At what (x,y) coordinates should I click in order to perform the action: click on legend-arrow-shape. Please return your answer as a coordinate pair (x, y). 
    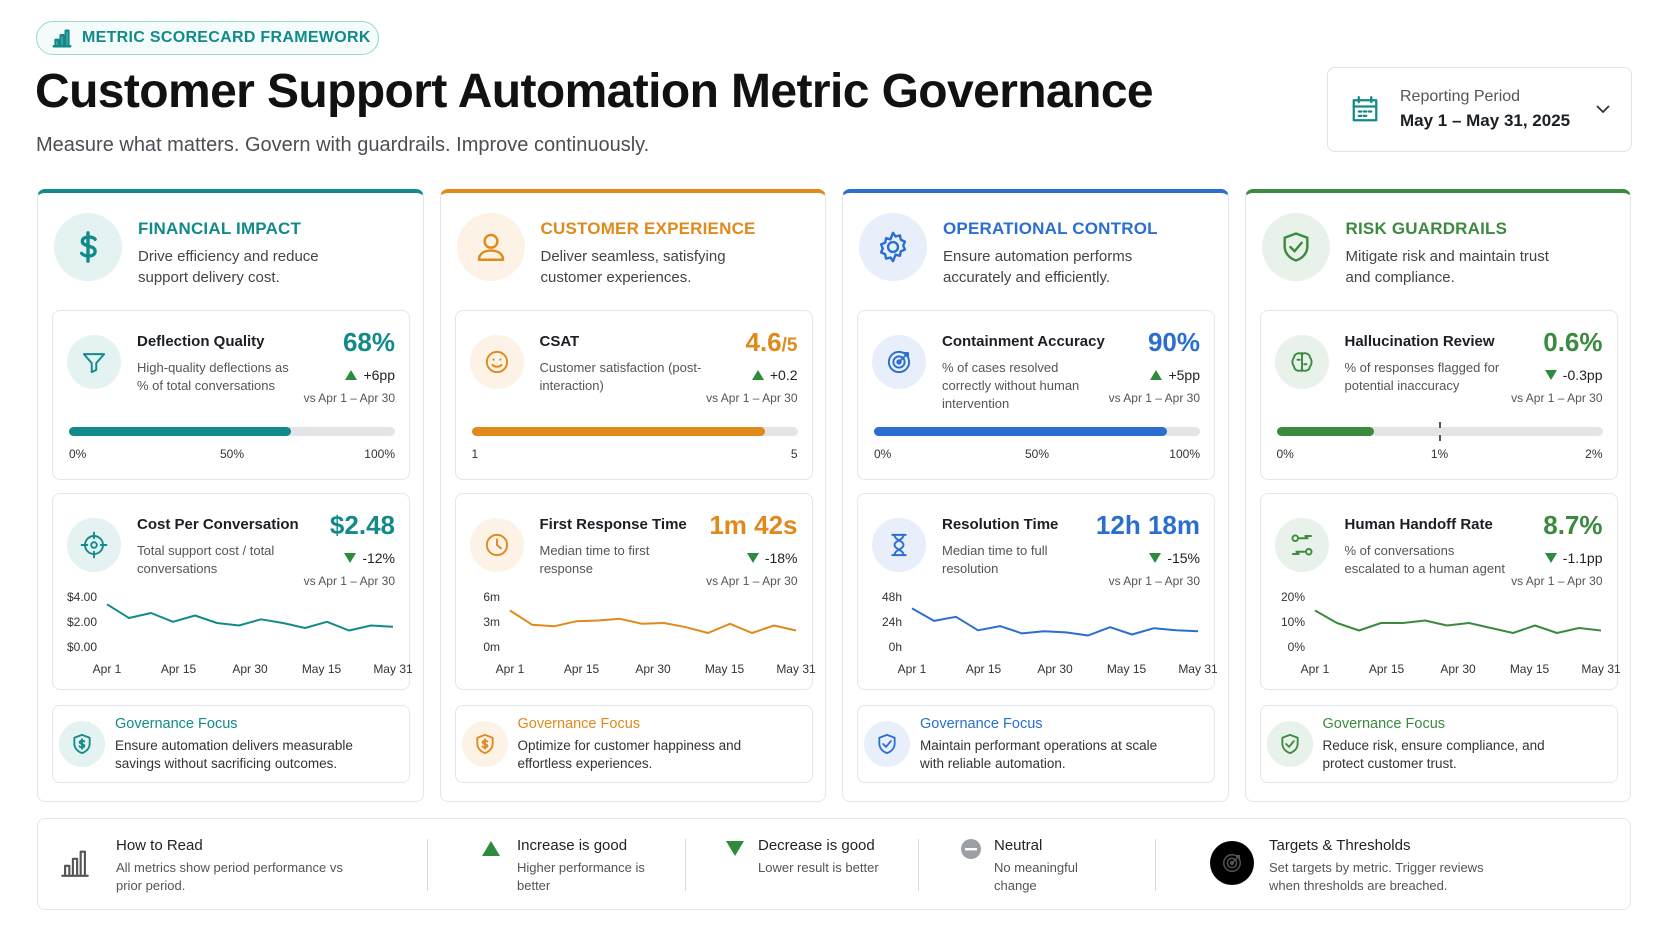
    Looking at the image, I should click on (491, 848).